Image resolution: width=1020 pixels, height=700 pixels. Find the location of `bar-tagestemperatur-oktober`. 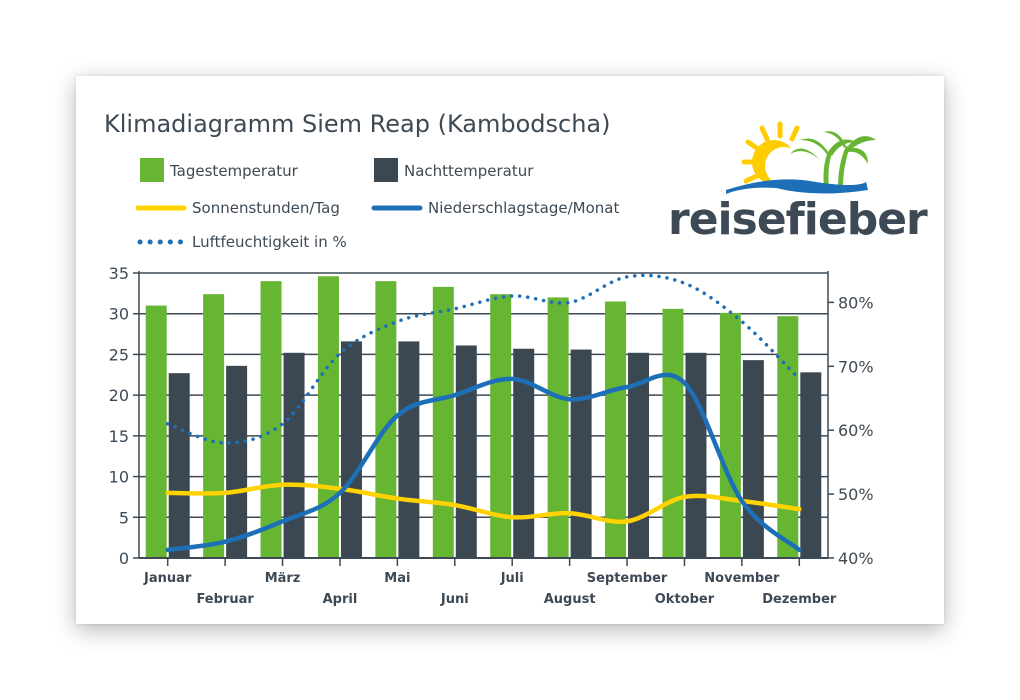

bar-tagestemperatur-oktober is located at coordinates (673, 433).